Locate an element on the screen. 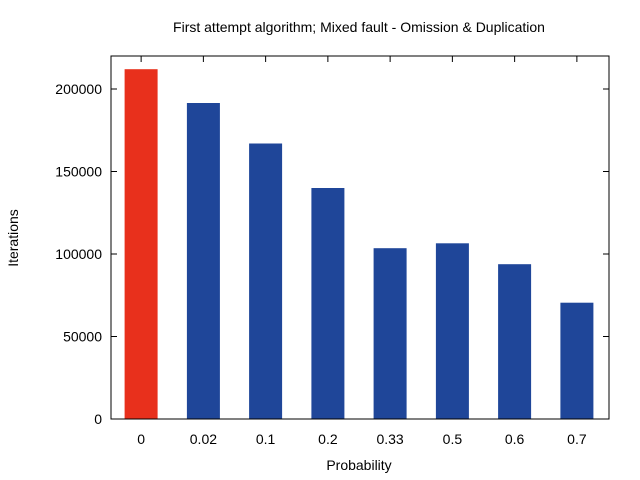 The image size is (640, 480). x-tick-label: 0.33 is located at coordinates (389, 439).